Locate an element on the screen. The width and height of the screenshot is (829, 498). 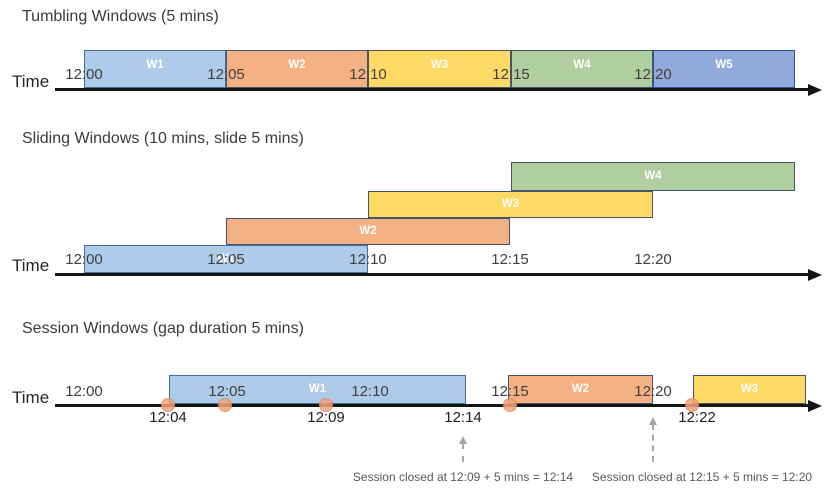
tumbling-section-title: Tumbling Windows (5 mins) is located at coordinates (120, 16).